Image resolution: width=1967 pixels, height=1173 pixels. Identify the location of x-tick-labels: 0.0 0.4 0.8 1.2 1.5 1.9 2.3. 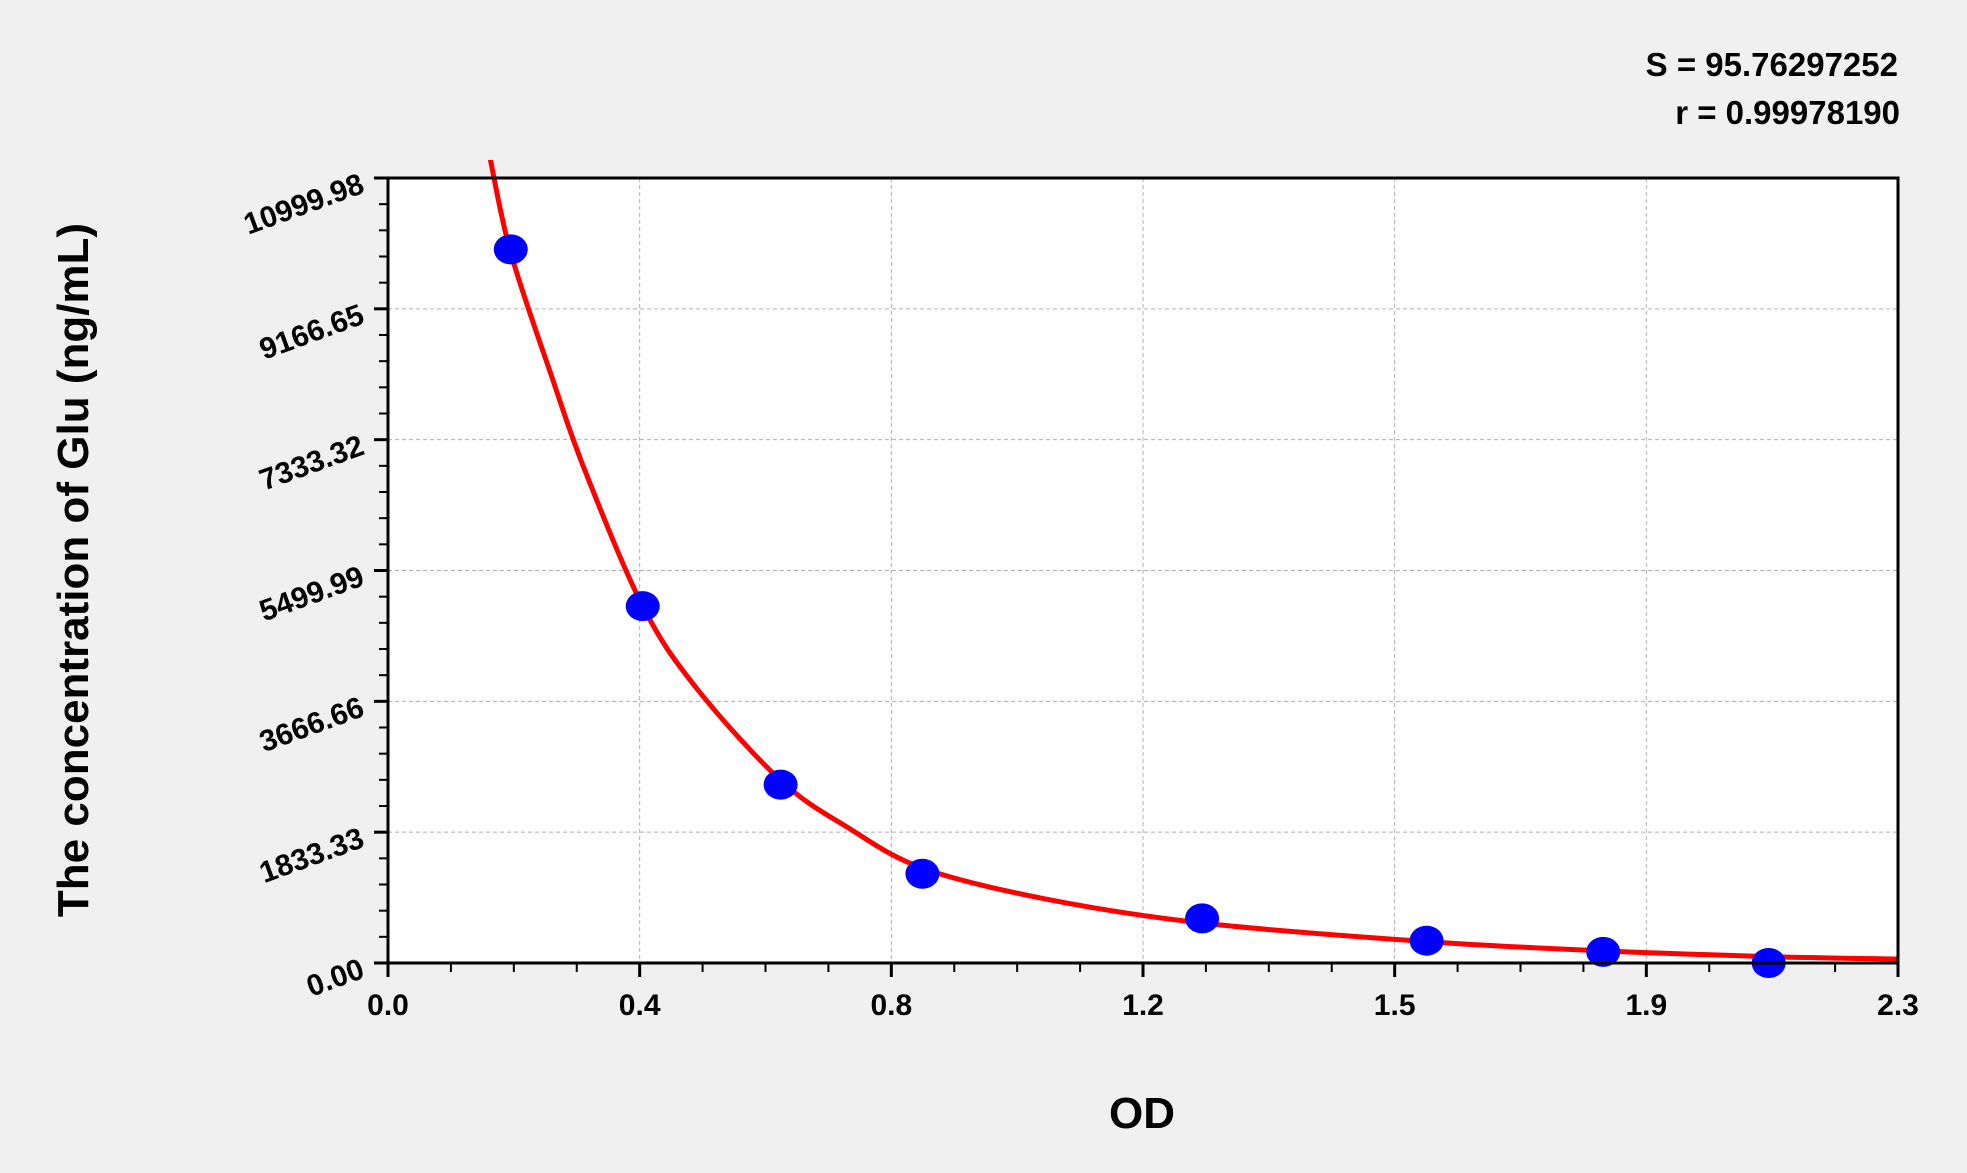
(1143, 1005).